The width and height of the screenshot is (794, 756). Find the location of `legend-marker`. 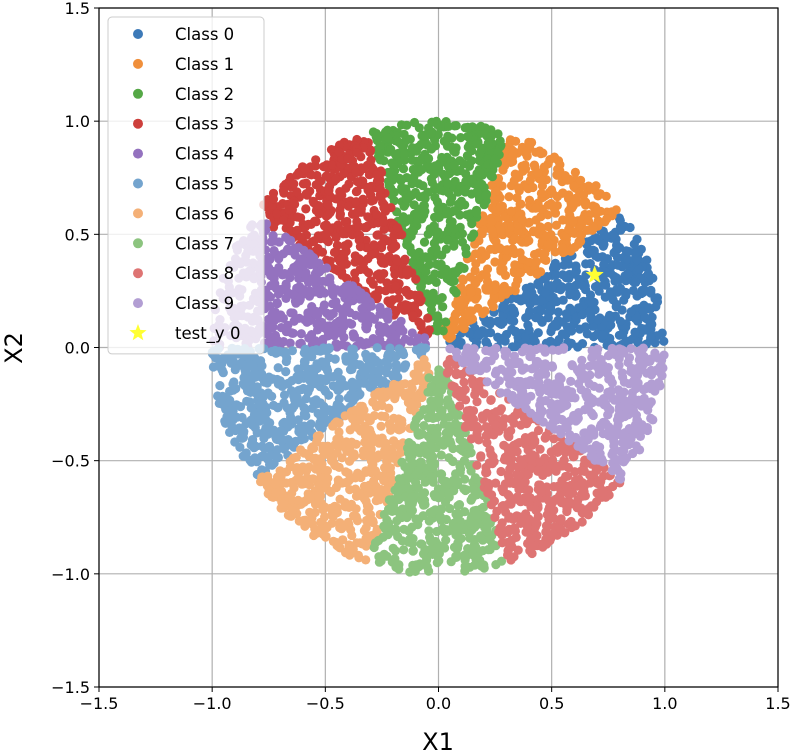

legend-marker is located at coordinates (138, 123).